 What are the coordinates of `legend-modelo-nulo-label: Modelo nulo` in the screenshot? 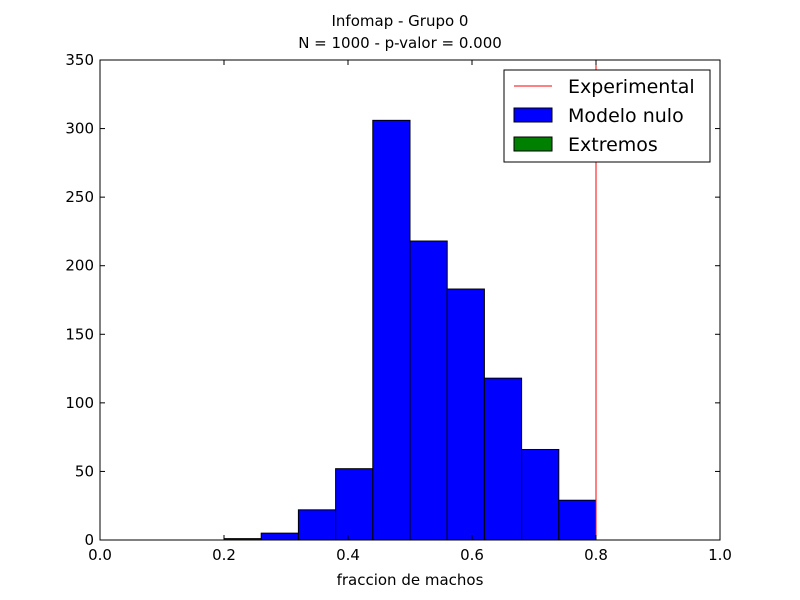 It's located at (626, 116).